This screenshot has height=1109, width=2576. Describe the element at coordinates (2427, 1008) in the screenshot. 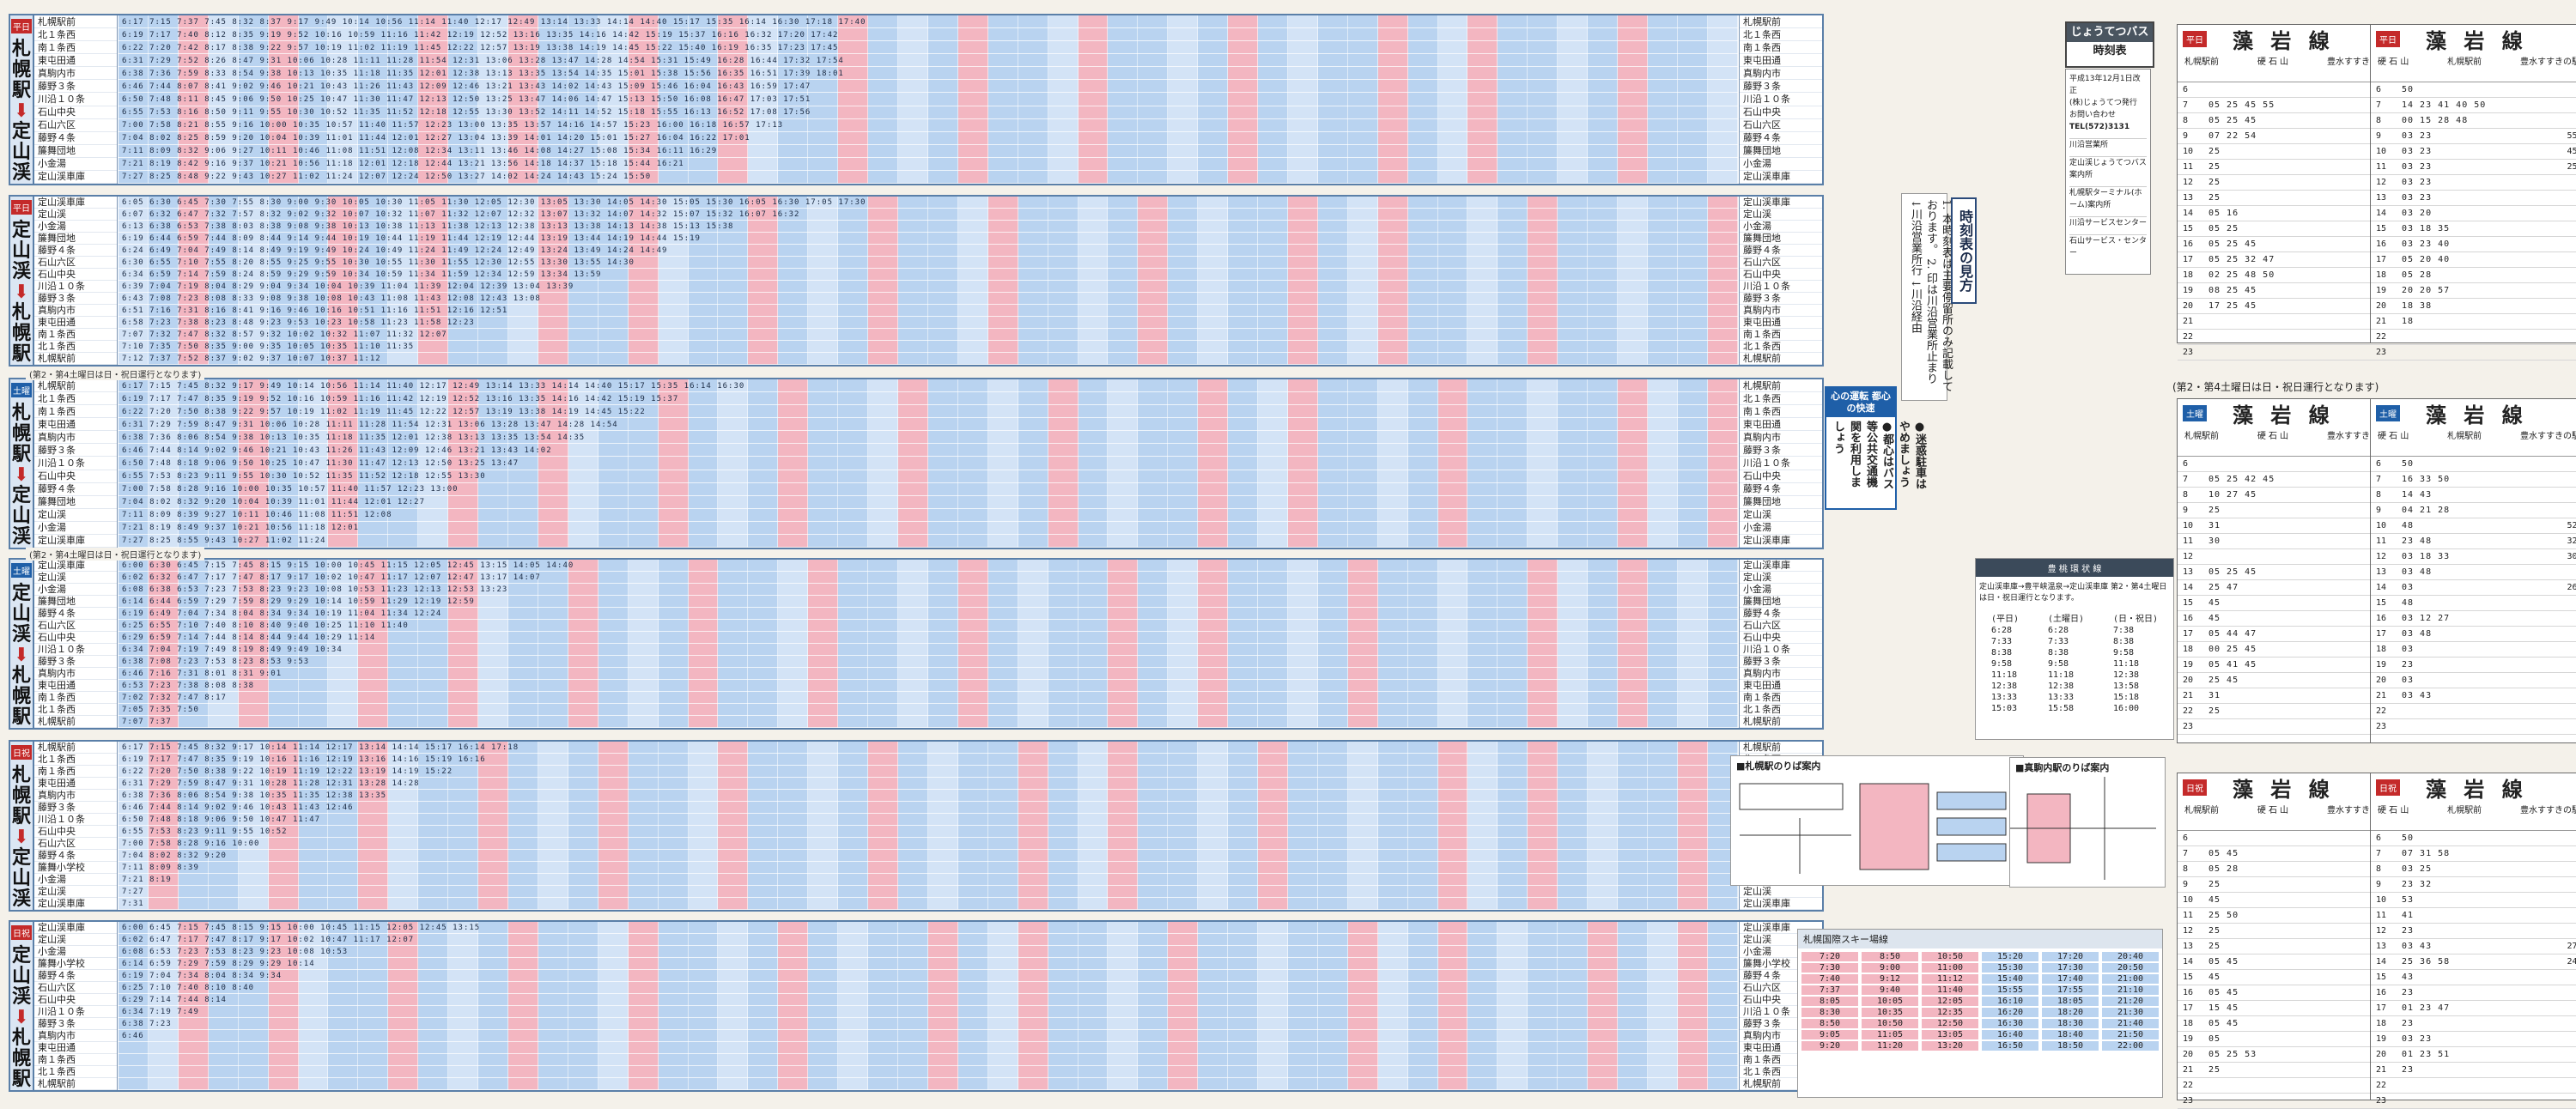

I see `minutes: 01 23 47` at that location.